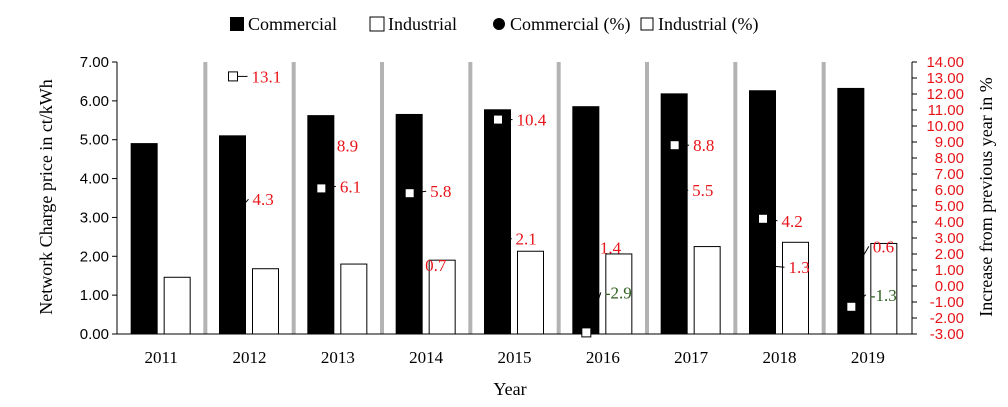 The image size is (1008, 407). Describe the element at coordinates (949, 222) in the screenshot. I see `y2-tick-label: 4.00` at that location.